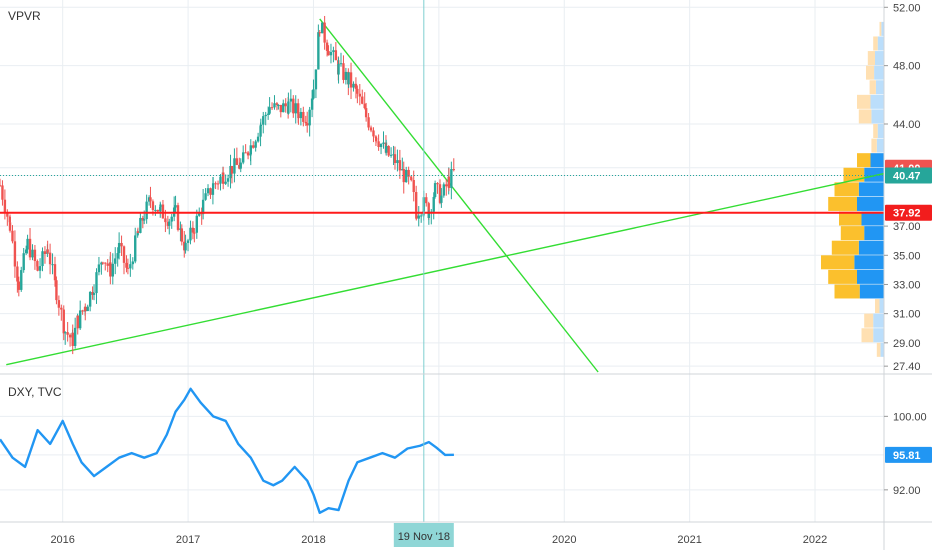  I want to click on price-label-1: 40.47, so click(907, 176).